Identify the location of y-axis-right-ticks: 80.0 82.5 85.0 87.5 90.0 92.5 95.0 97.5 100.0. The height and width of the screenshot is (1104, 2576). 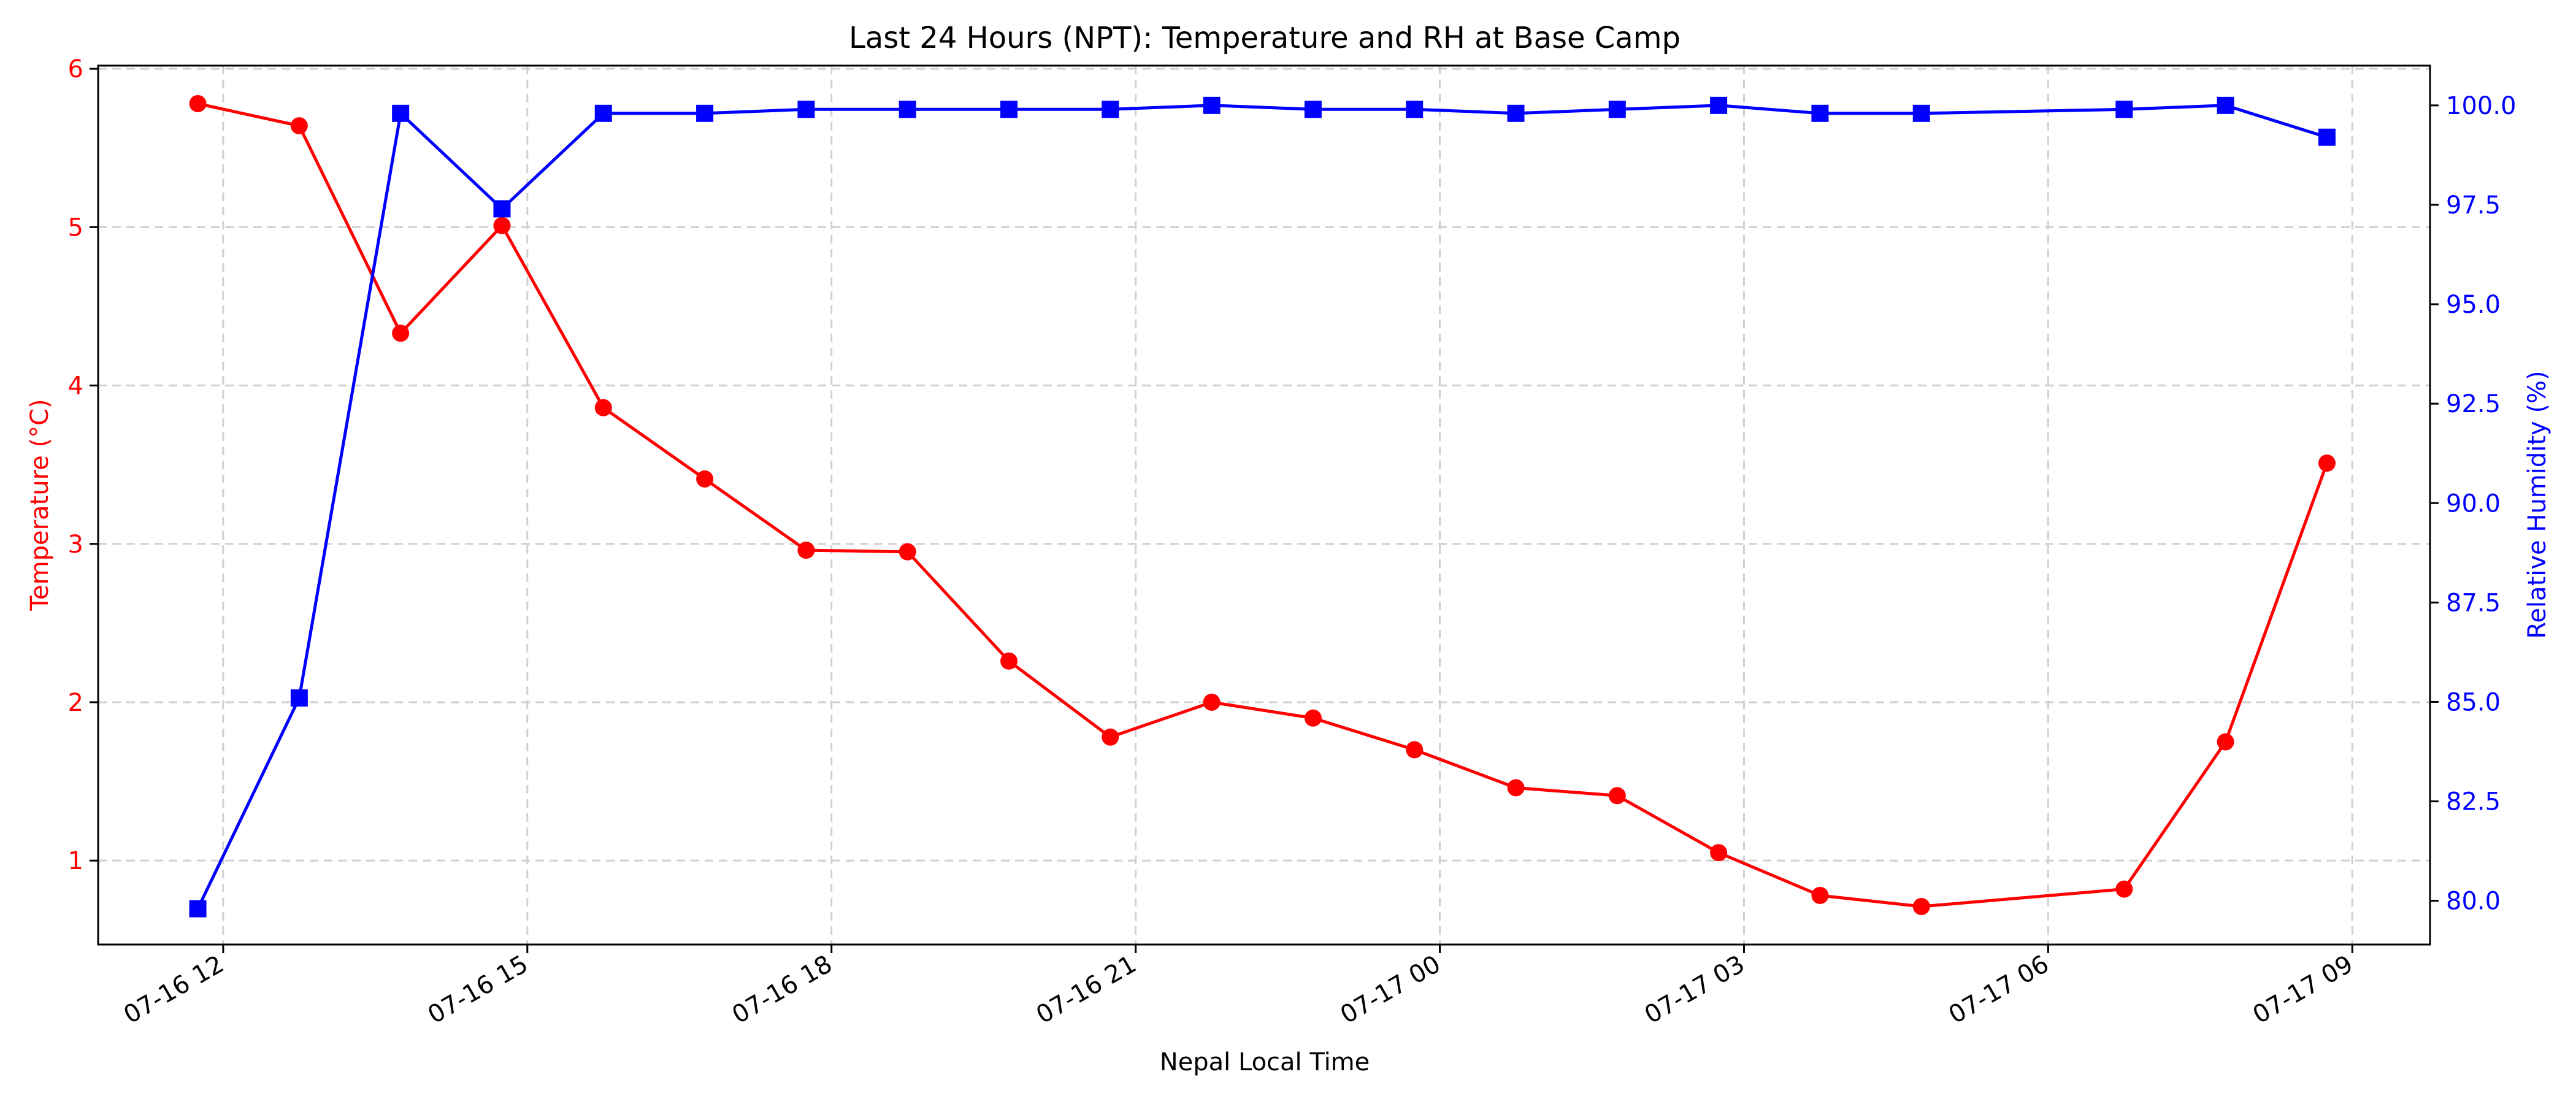
(2473, 504).